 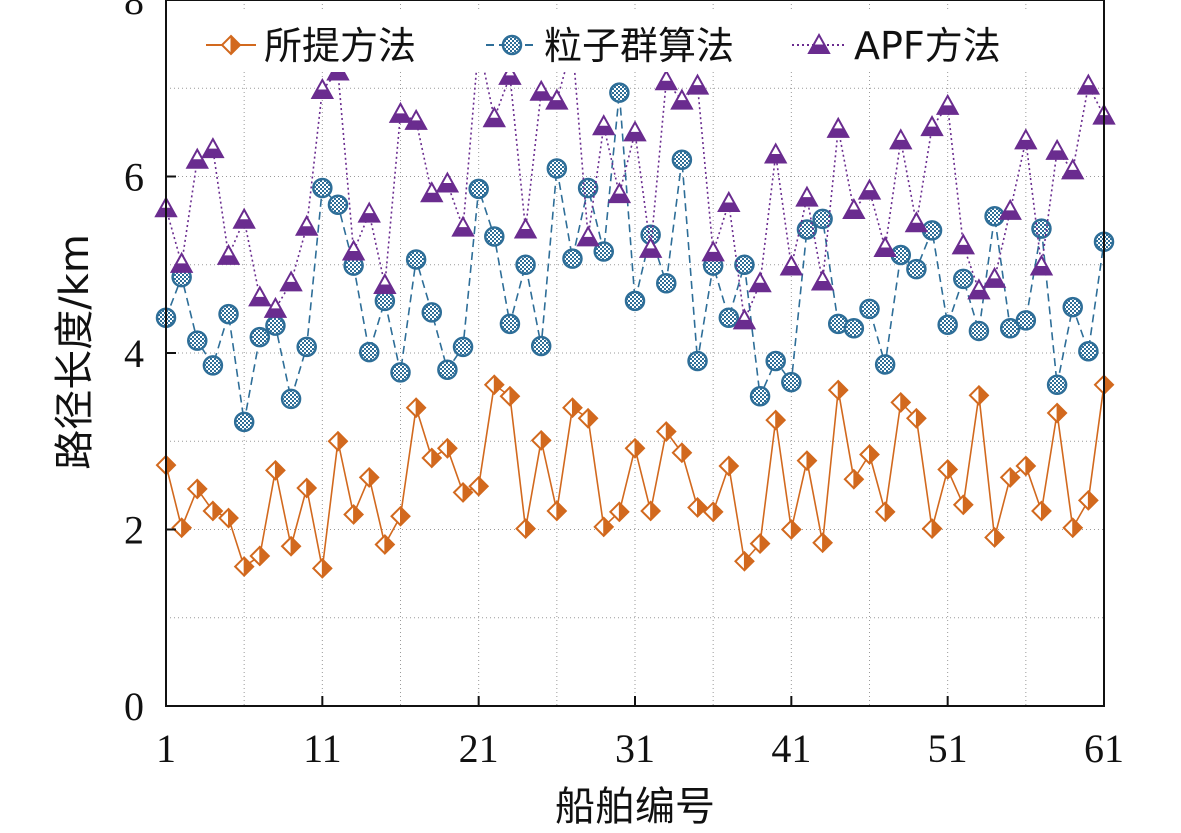 What do you see at coordinates (75, 352) in the screenshot?
I see `y-axis-title: 路径长度/km` at bounding box center [75, 352].